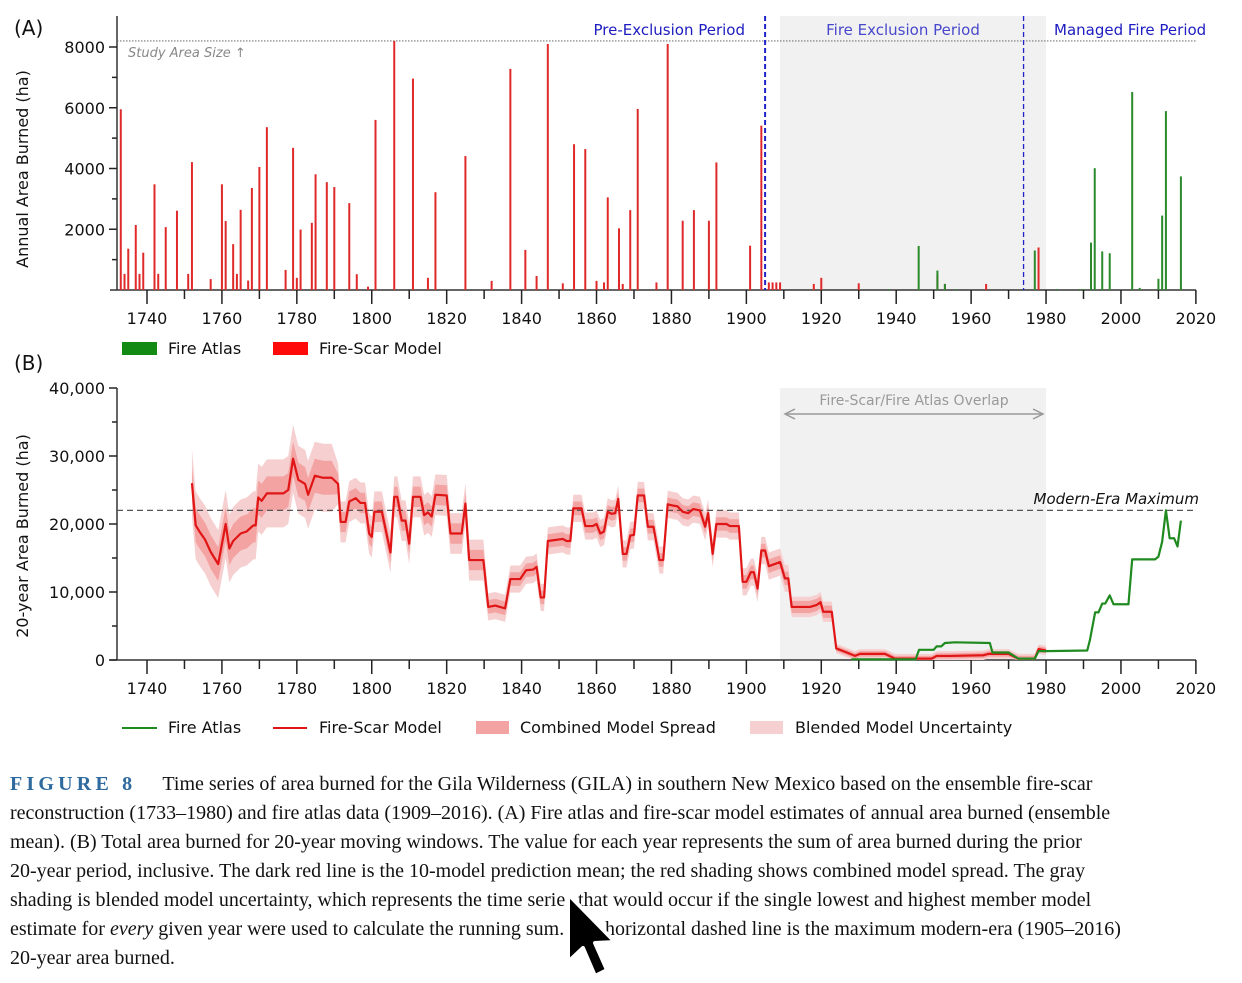 The height and width of the screenshot is (983, 1242). What do you see at coordinates (77, 456) in the screenshot?
I see `y-tick-label: 30,000` at bounding box center [77, 456].